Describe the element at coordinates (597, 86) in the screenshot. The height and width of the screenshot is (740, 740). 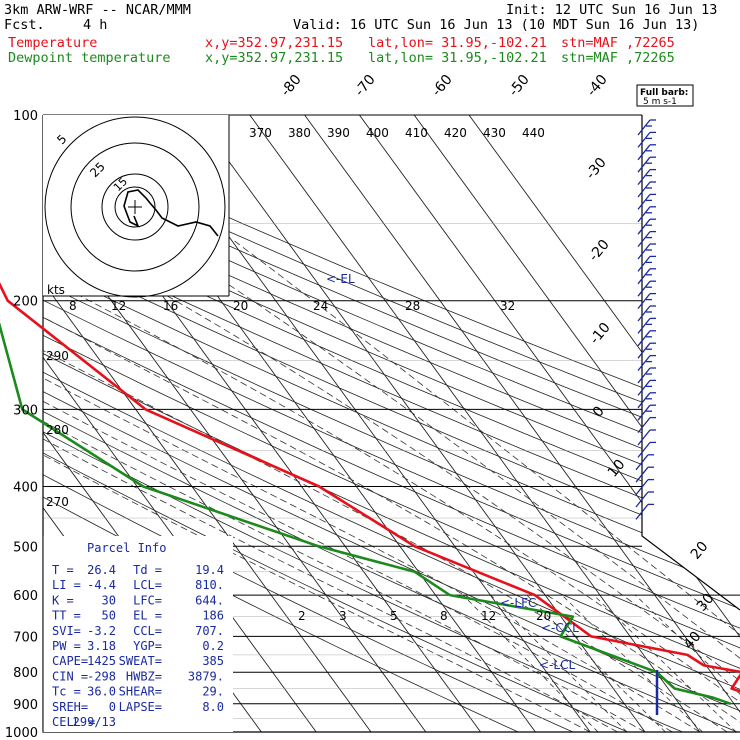
I see `isotherm-label: -40` at that location.